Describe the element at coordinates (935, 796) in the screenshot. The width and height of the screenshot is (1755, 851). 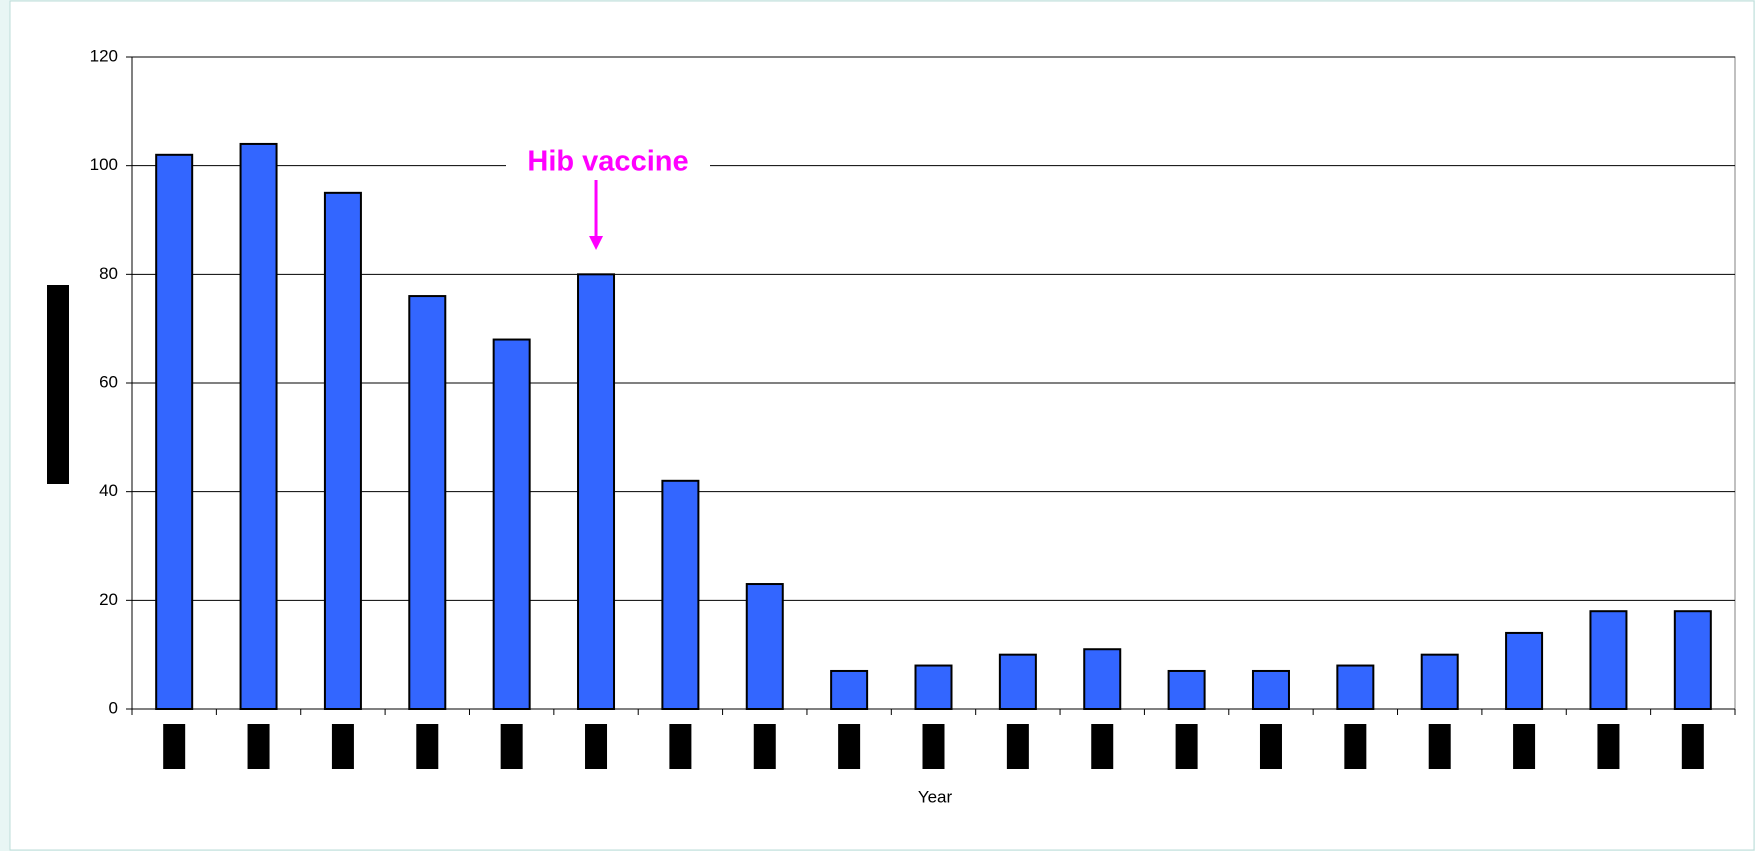
I see `x-axis-label: Year` at that location.